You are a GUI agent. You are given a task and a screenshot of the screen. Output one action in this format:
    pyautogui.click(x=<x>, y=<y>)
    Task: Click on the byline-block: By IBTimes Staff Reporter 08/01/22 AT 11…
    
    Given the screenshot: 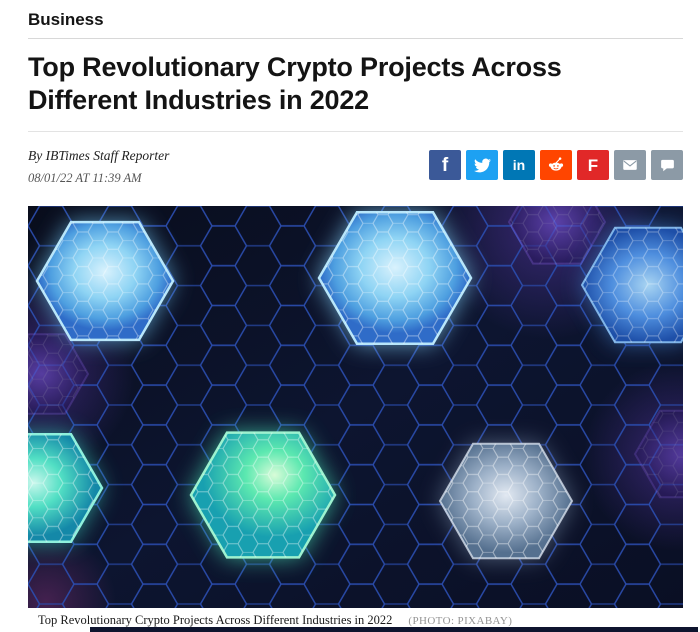 What is the action you would take?
    pyautogui.click(x=98, y=165)
    